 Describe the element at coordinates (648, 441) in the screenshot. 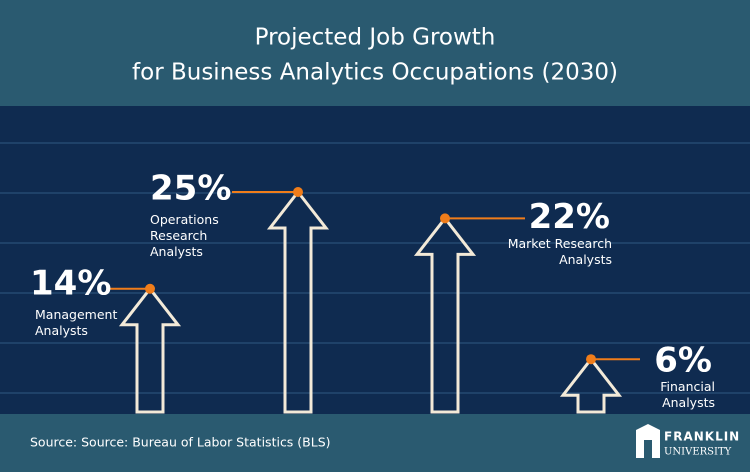

I see `logo-icon` at that location.